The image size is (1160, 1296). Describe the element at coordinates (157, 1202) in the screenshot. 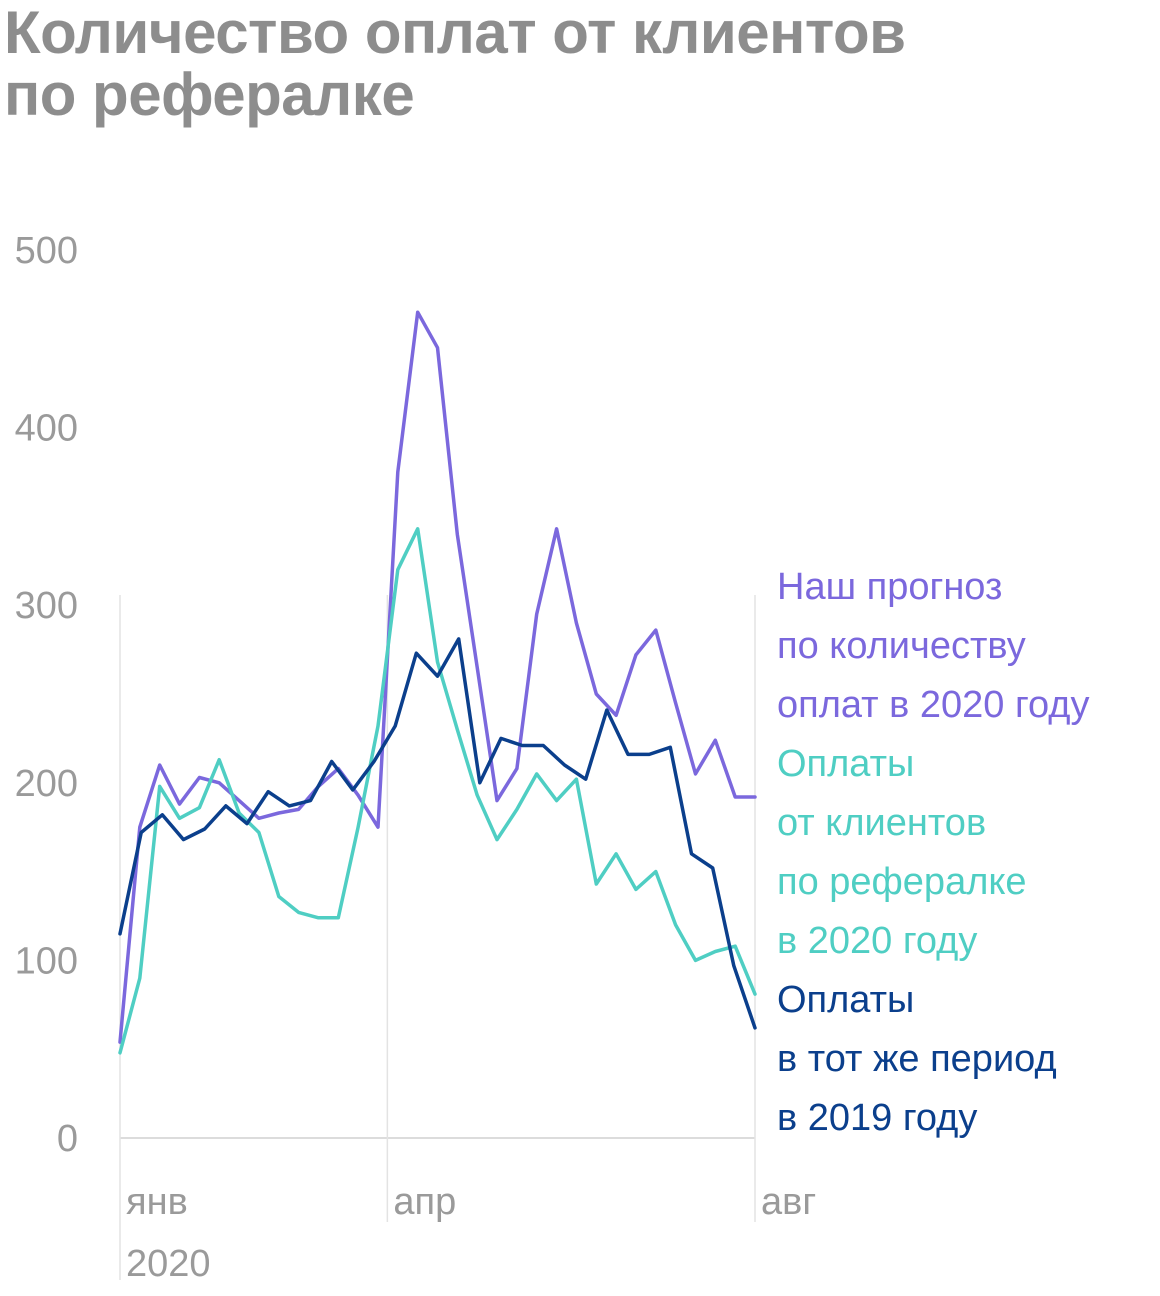

I see `x-tick-label: янв` at that location.